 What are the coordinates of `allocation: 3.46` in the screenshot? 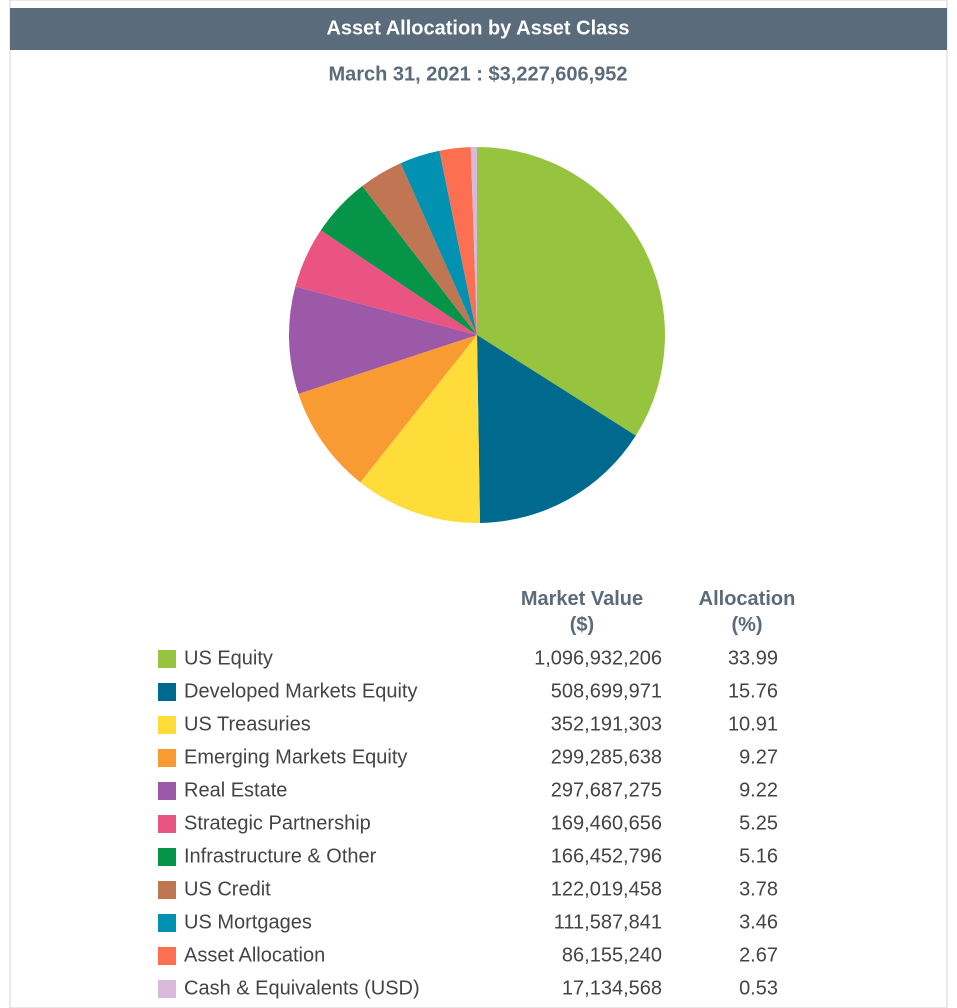 It's located at (758, 922).